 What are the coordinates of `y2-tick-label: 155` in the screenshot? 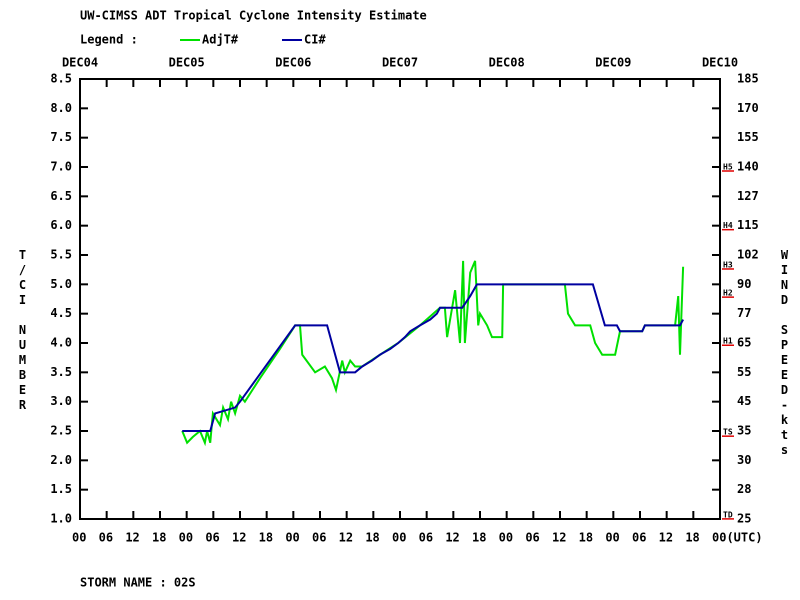 It's located at (748, 137).